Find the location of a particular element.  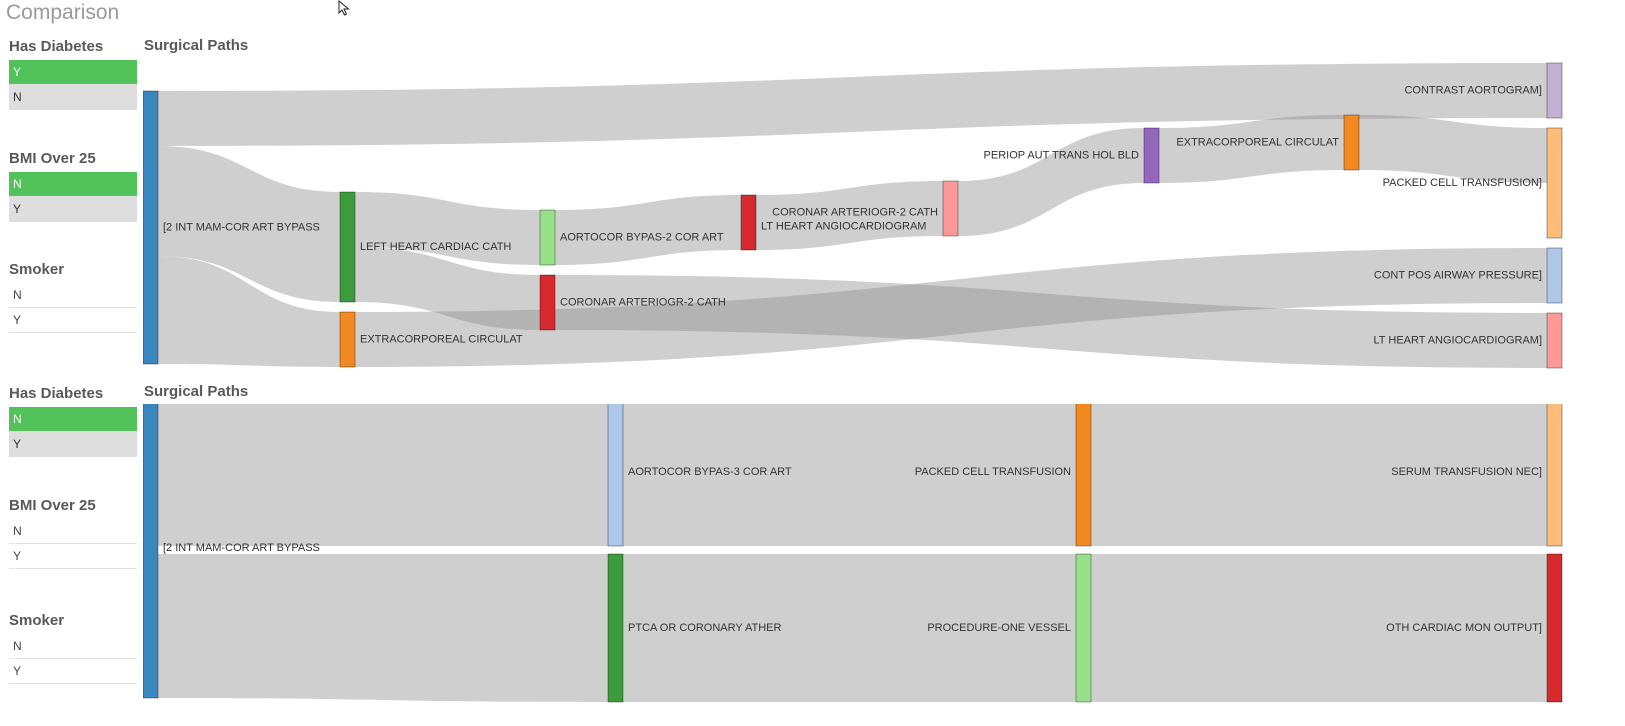

sankey-node-label: LEFT HEART CARDIAC CATH is located at coordinates (435, 247).